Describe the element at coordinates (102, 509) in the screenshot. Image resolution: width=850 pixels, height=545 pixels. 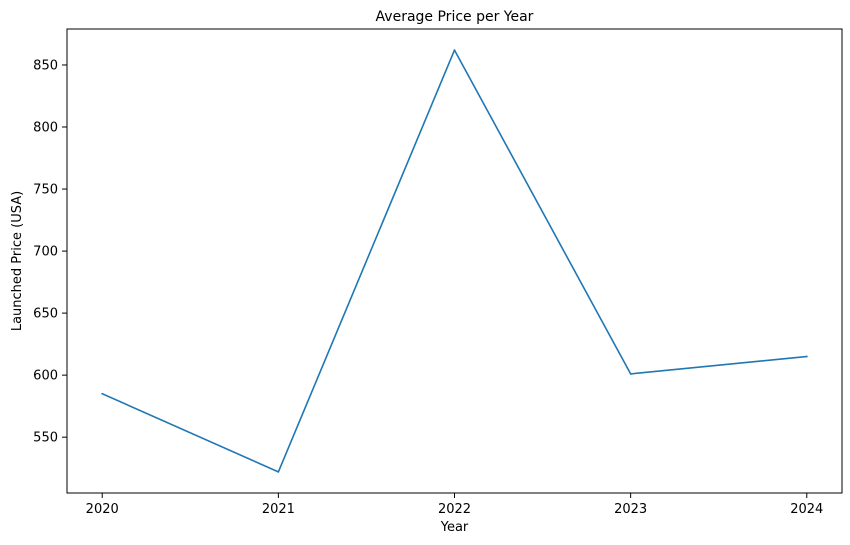
I see `x-tick-label: 2020` at that location.